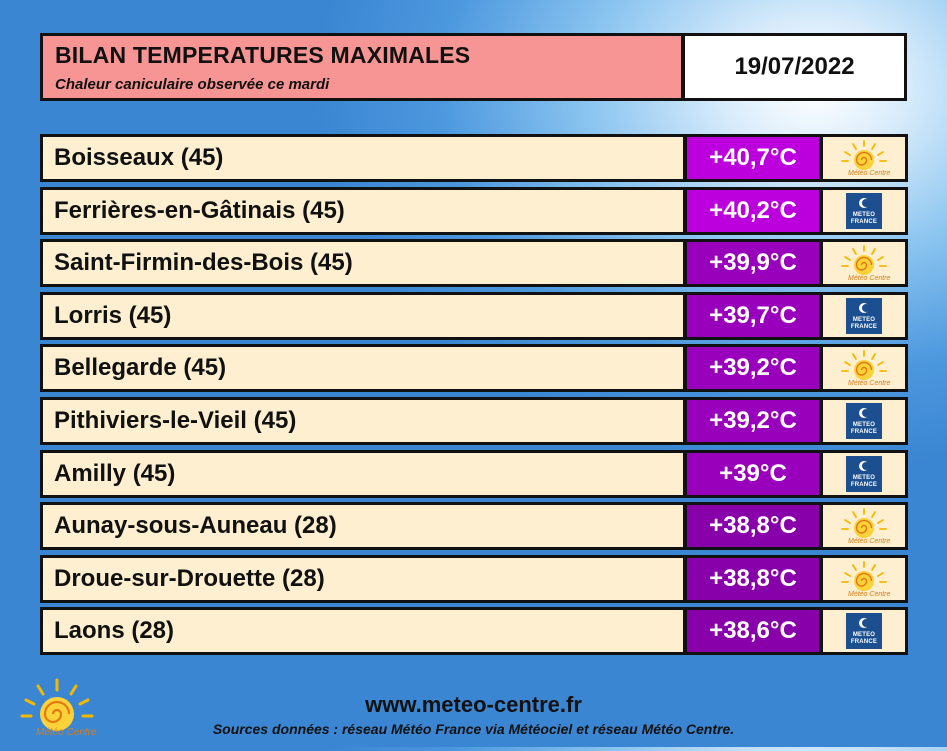 The width and height of the screenshot is (947, 751). What do you see at coordinates (363, 526) in the screenshot?
I see `station-name: Aunay-sous-Auneau (28)` at bounding box center [363, 526].